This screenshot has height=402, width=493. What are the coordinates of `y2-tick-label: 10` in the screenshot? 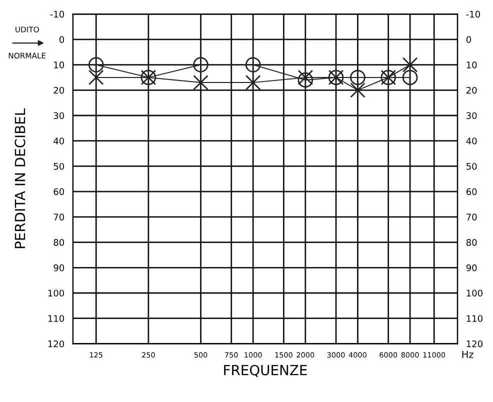 It's located at (471, 65).